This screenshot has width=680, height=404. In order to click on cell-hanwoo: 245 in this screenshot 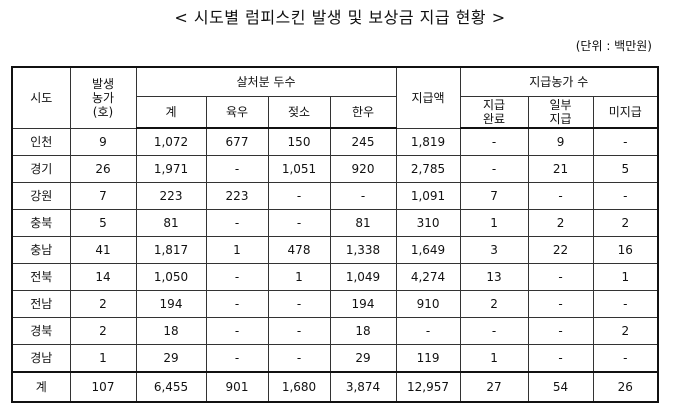, I will do `click(363, 141)`.